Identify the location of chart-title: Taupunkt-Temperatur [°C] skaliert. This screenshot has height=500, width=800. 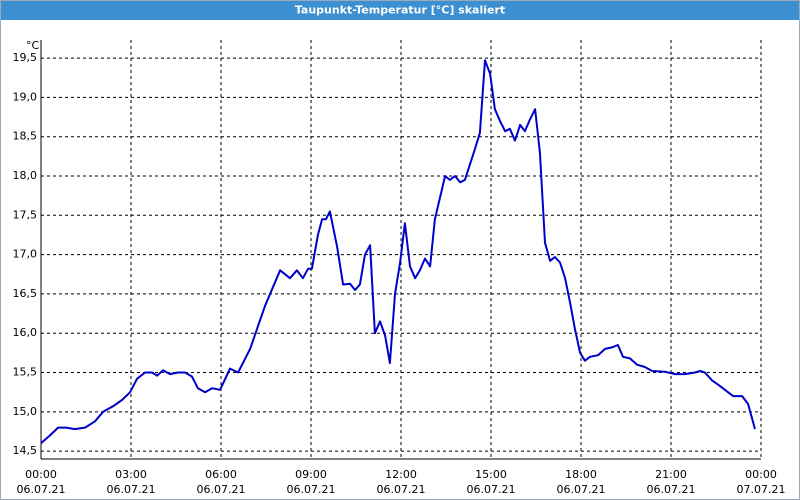
(400, 10).